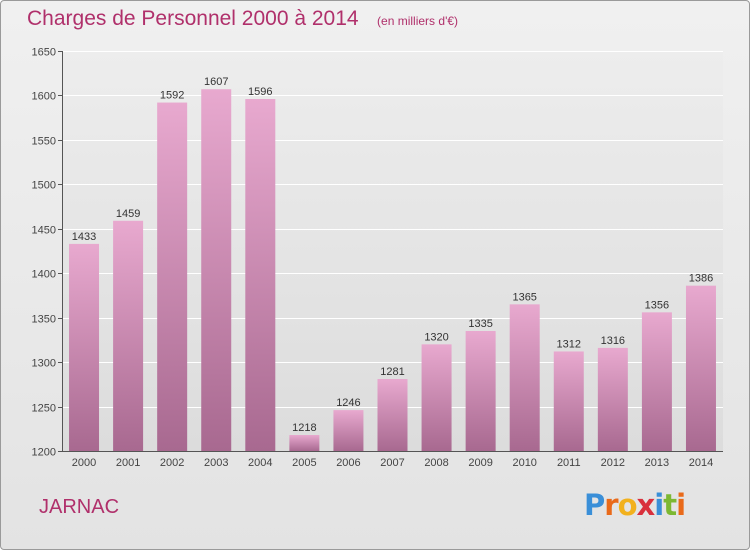 The height and width of the screenshot is (550, 750). Describe the element at coordinates (701, 279) in the screenshot. I see `data-label: 1386` at that location.